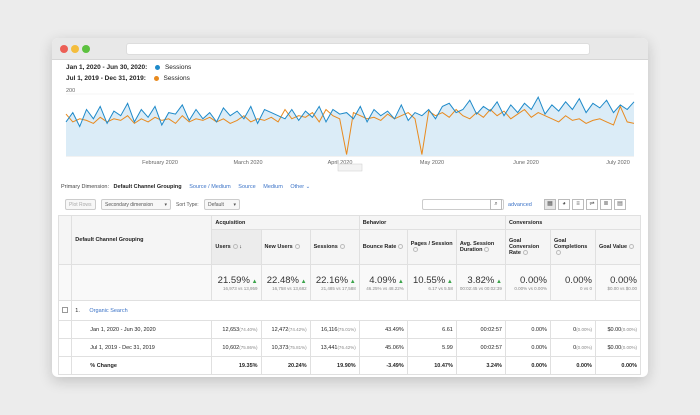  I want to click on totals-spacer, so click(142, 282).